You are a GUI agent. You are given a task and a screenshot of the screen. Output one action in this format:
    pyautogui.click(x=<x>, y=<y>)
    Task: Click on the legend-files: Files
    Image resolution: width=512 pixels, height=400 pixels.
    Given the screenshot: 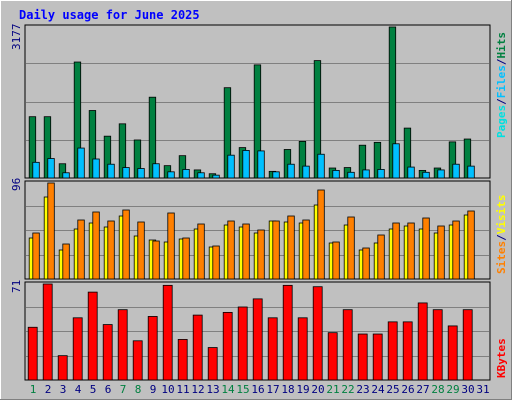 What is the action you would take?
    pyautogui.click(x=501, y=81)
    